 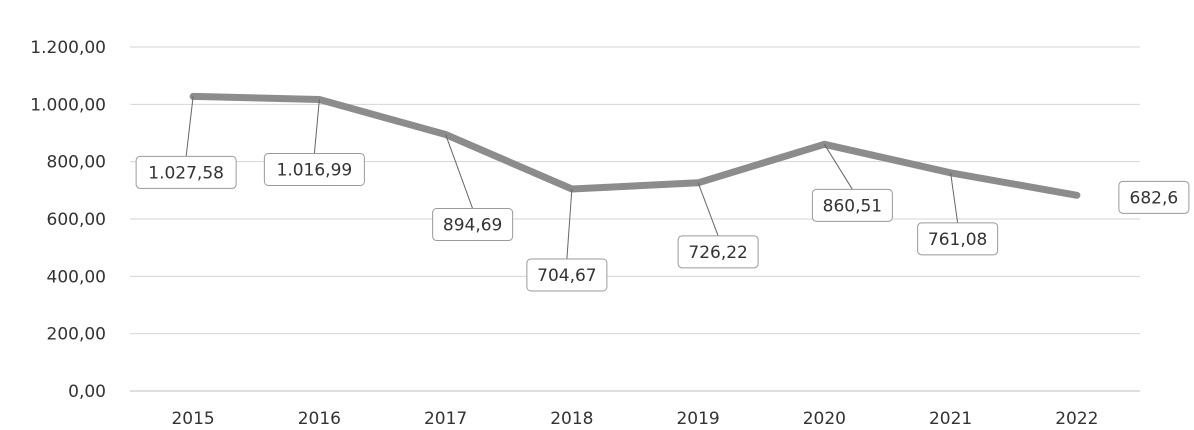 I want to click on data-label: 860,51, so click(x=852, y=205).